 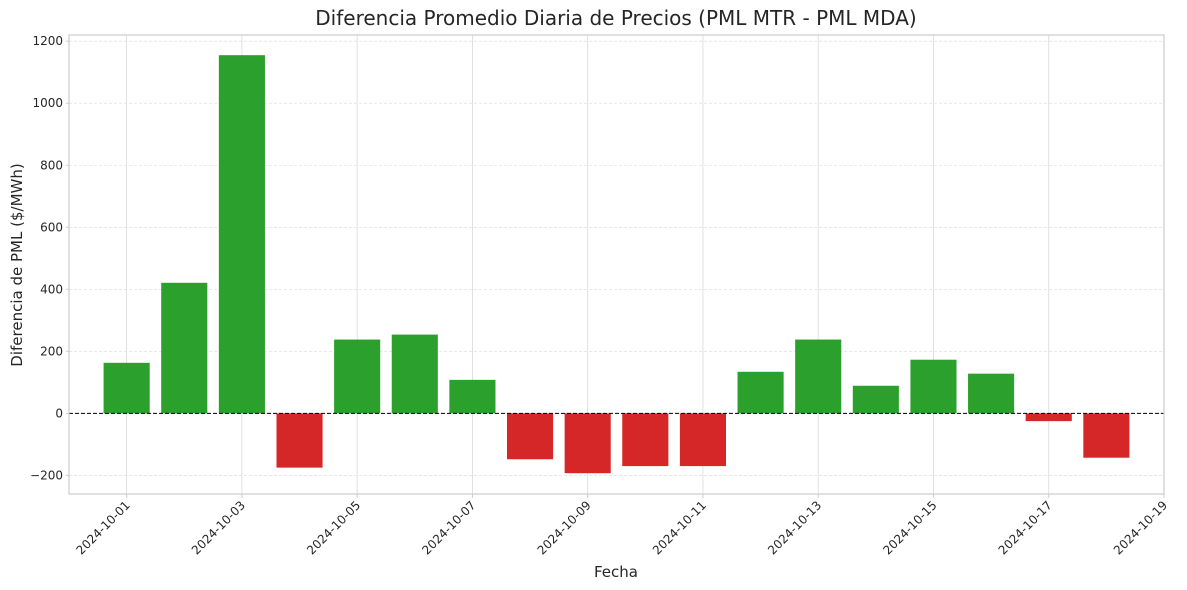 What do you see at coordinates (794, 527) in the screenshot?
I see `x-tick-label: 2024-10-13` at bounding box center [794, 527].